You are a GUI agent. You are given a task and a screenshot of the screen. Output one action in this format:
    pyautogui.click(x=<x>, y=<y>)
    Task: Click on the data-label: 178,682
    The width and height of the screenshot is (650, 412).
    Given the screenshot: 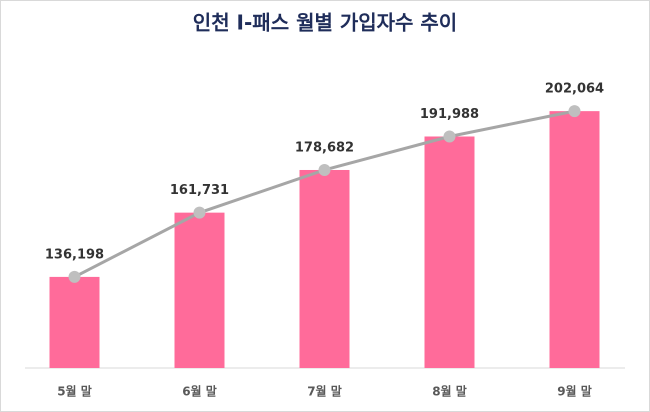 What is the action you would take?
    pyautogui.click(x=324, y=147)
    